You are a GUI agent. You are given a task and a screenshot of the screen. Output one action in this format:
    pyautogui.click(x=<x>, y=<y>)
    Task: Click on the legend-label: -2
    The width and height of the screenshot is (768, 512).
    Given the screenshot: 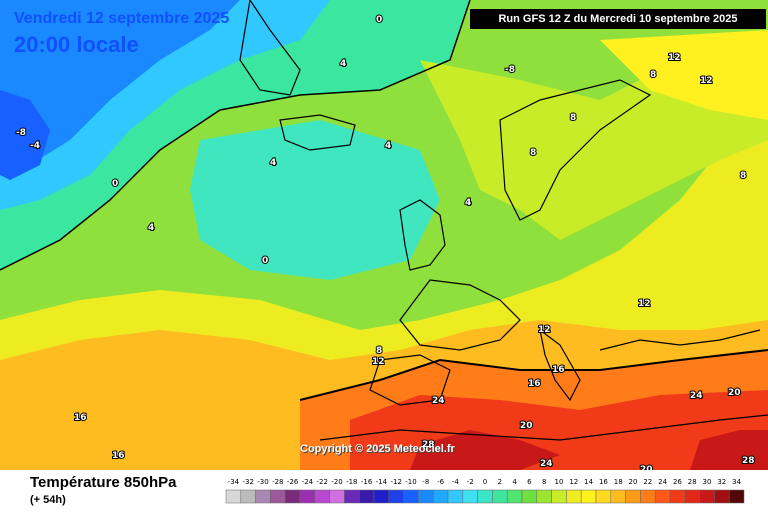 What is the action you would take?
    pyautogui.click(x=470, y=482)
    